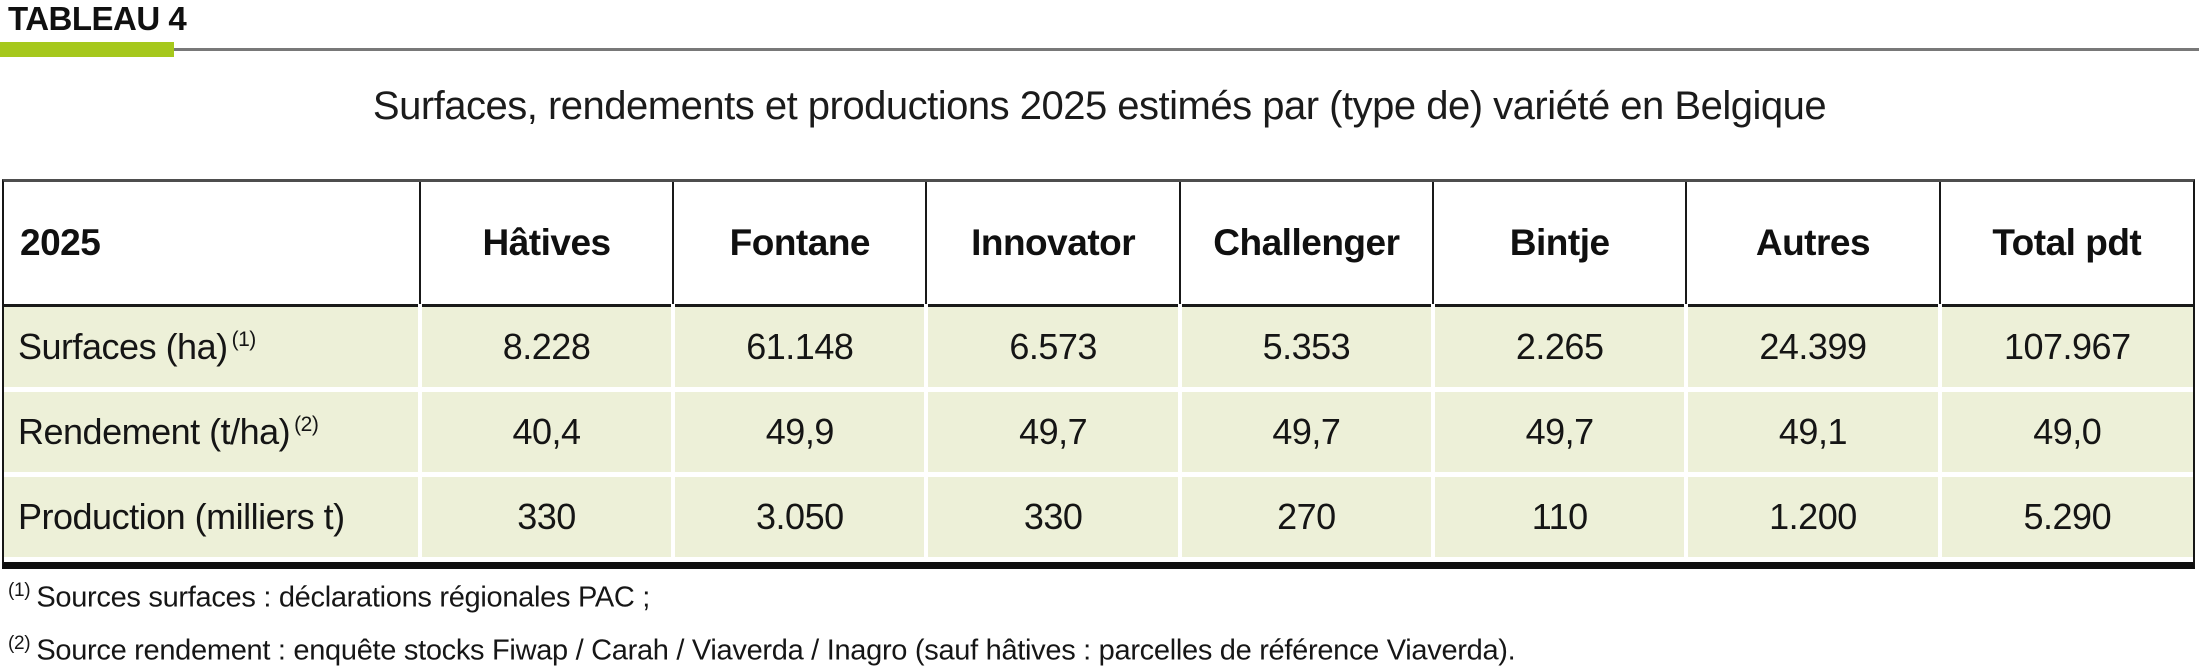 The image size is (2199, 669). Describe the element at coordinates (1561, 348) in the screenshot. I see `table-cell: 2.265` at that location.